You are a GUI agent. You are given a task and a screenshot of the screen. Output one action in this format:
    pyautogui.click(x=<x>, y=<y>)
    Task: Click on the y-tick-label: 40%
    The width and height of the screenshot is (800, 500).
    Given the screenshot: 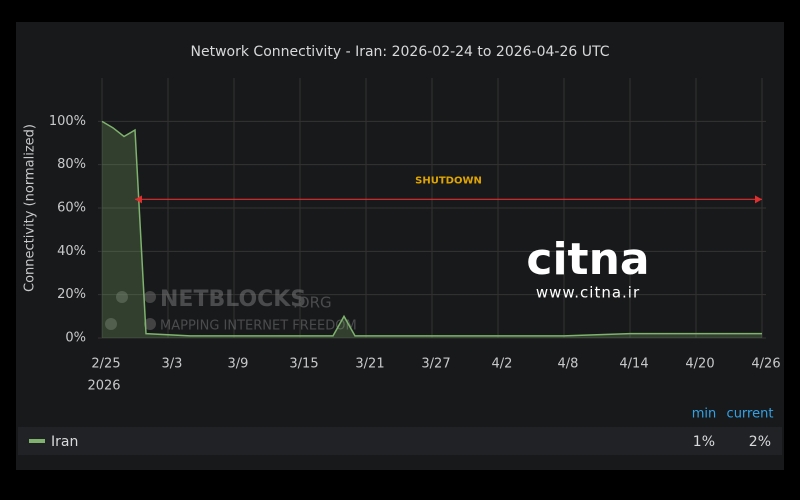 What is the action you would take?
    pyautogui.click(x=71, y=251)
    